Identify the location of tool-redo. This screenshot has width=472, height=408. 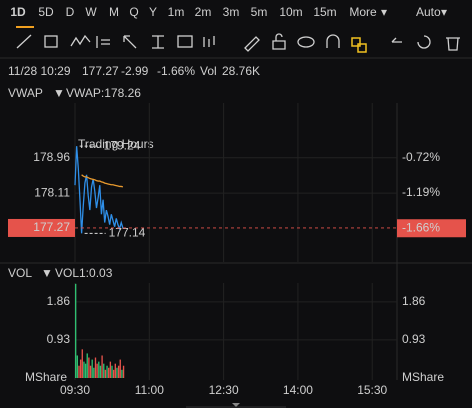
(424, 42).